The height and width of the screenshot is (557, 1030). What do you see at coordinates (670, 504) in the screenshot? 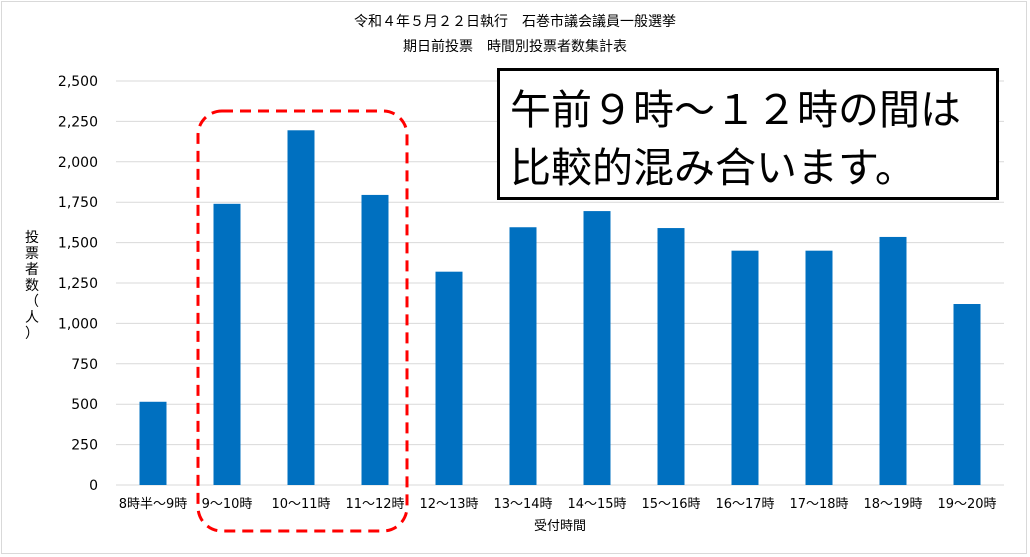
I see `x-tick-label: 15～16時` at bounding box center [670, 504].